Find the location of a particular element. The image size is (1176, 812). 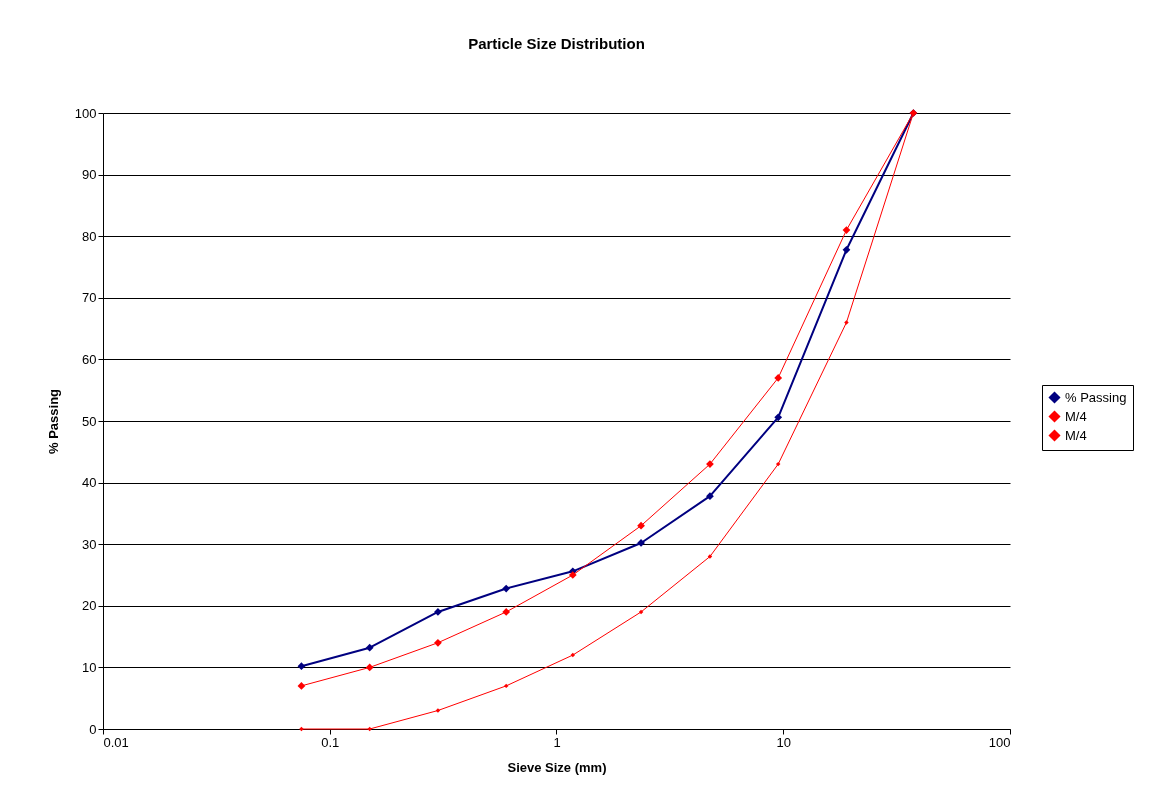

y-tick-label: 90 is located at coordinates (89, 175).